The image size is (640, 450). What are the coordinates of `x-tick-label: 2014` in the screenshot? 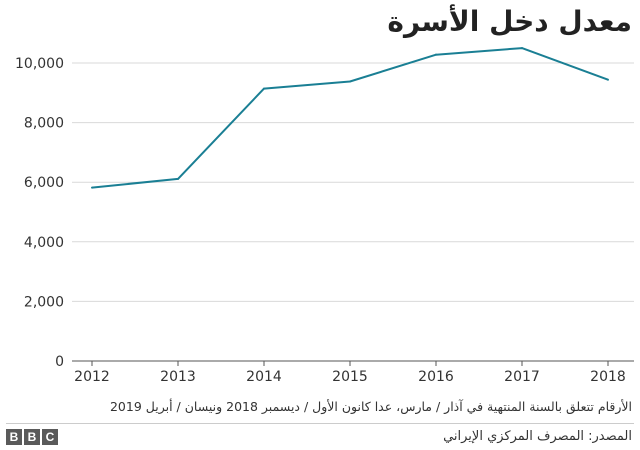 It's located at (264, 377).